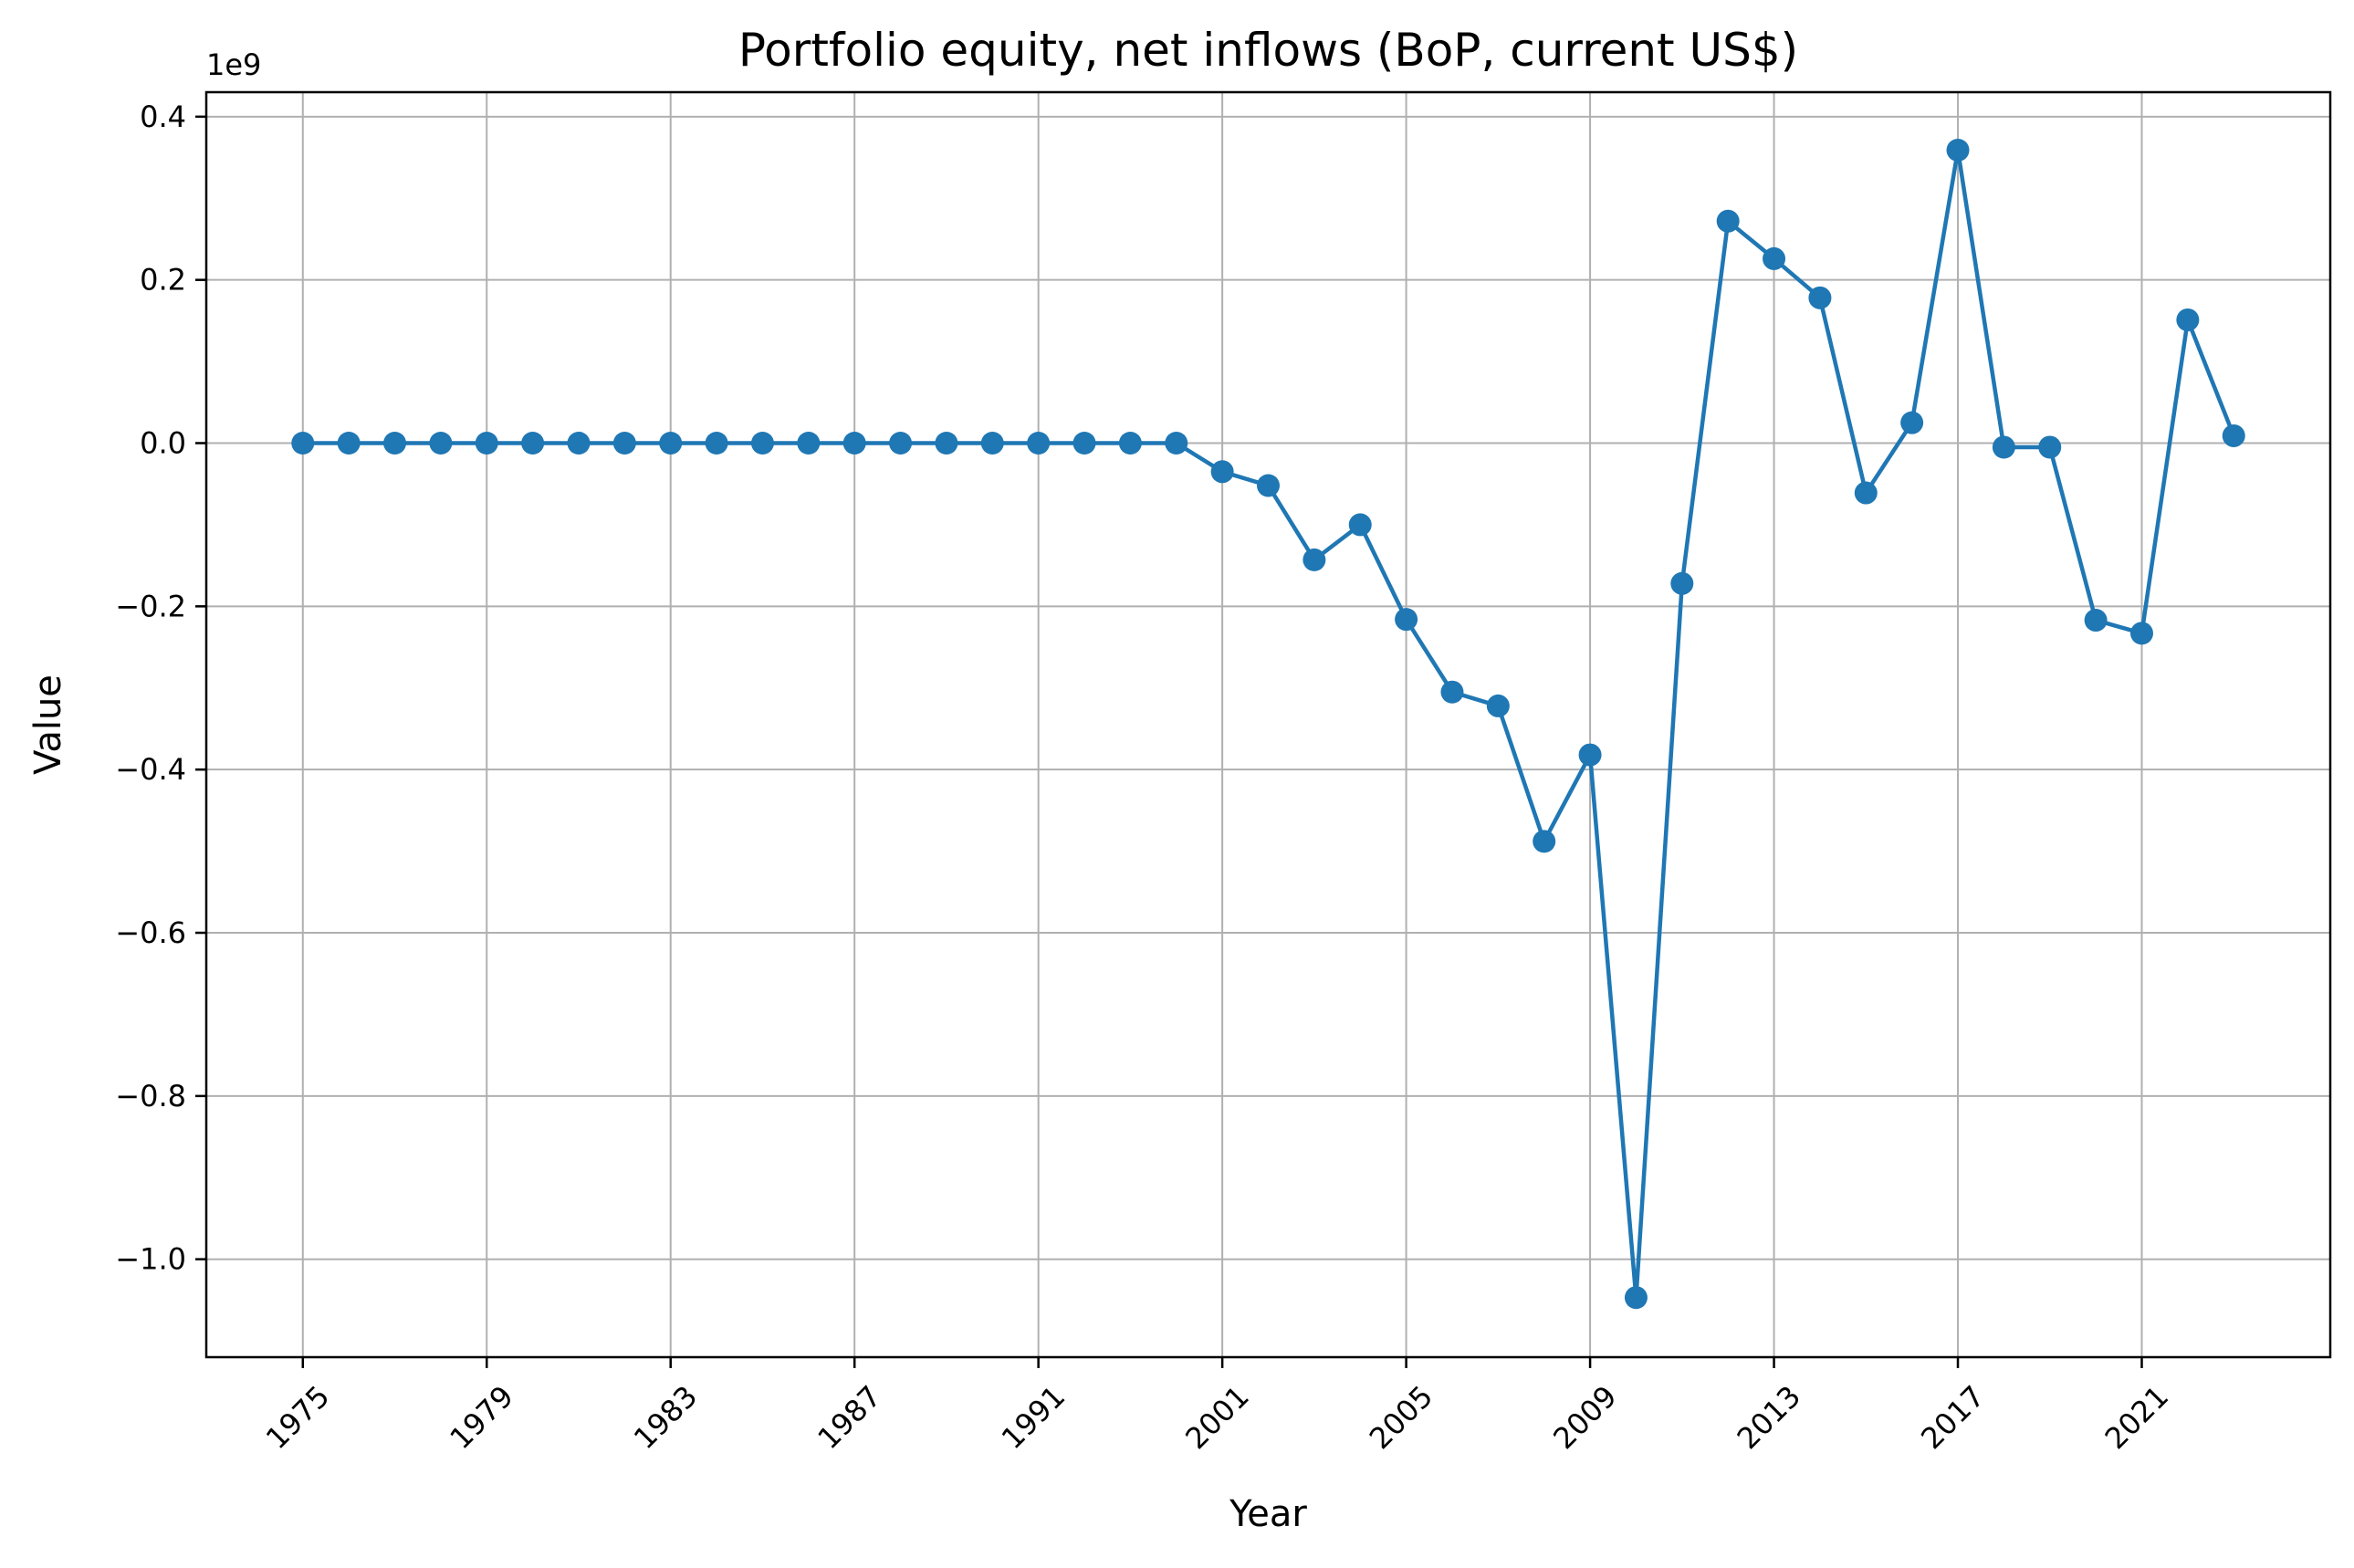 This screenshot has width=2354, height=1568. I want to click on y-tick-label: −0.8, so click(150, 1096).